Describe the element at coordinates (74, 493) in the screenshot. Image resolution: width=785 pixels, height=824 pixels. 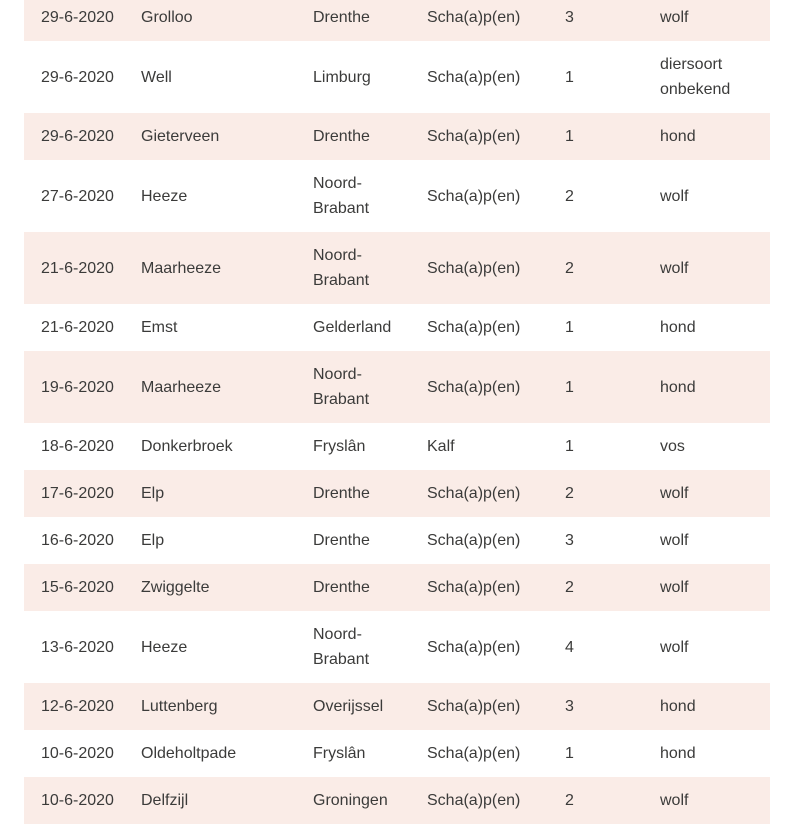
I see `cell-date: 17-6-2020` at that location.